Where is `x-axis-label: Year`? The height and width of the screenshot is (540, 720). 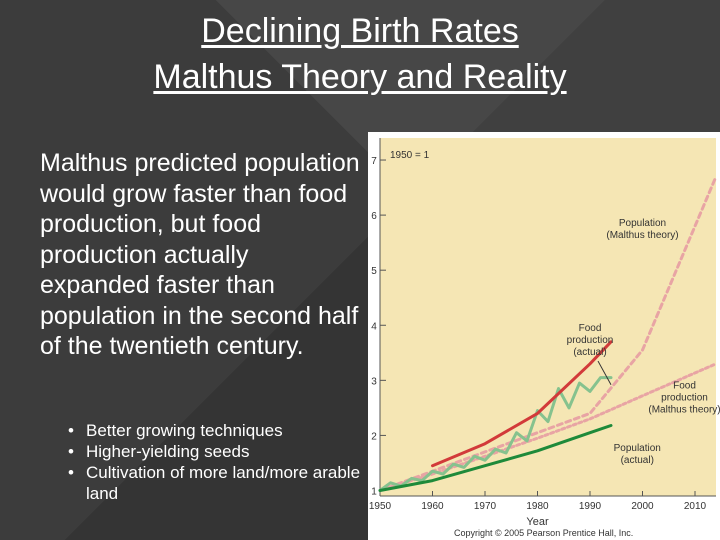 x-axis-label: Year is located at coordinates (537, 522).